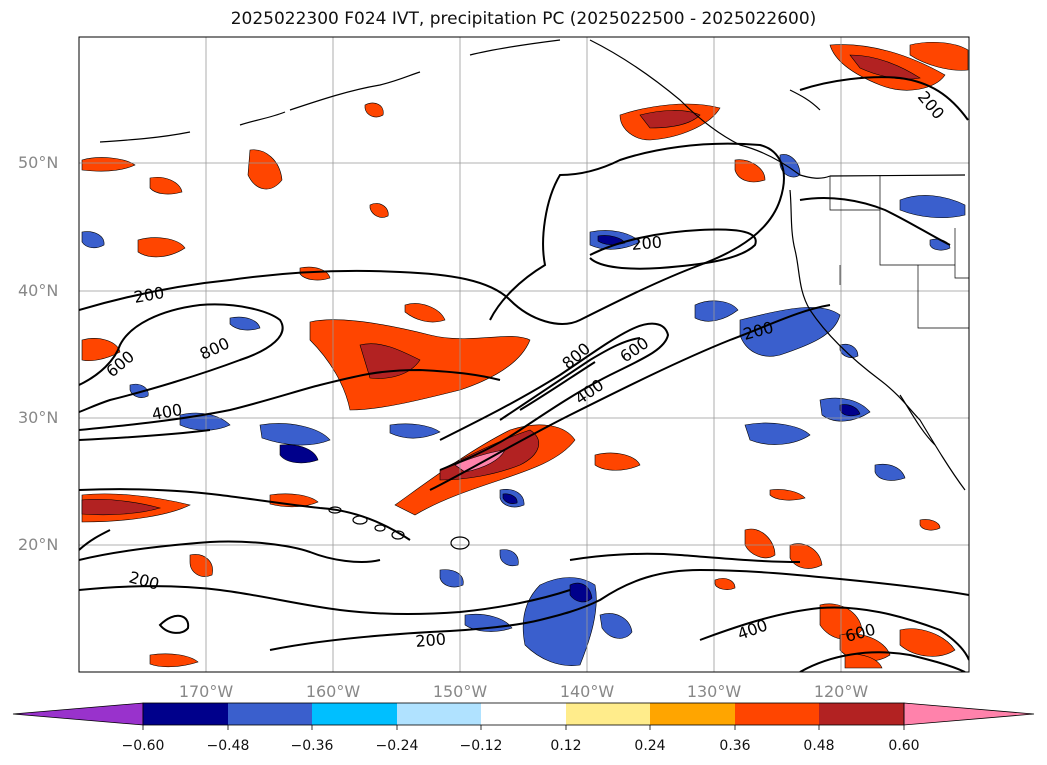  What do you see at coordinates (312, 746) in the screenshot?
I see `colorbar-tick-label: −0.36` at bounding box center [312, 746].